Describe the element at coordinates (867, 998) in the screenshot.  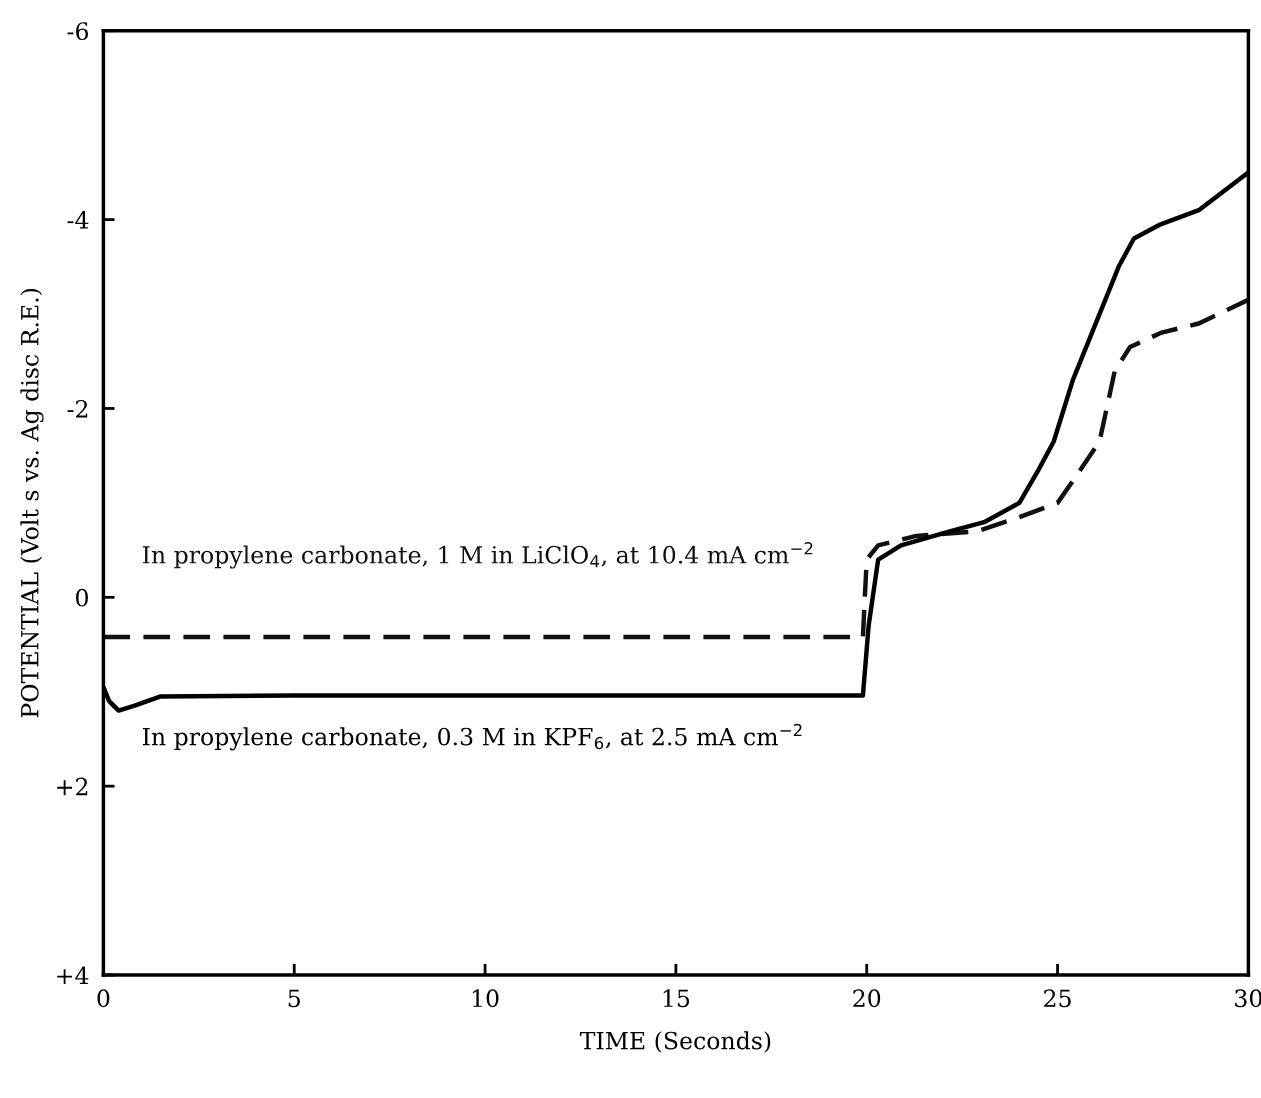
I see `x-tick-label: 20` at that location.